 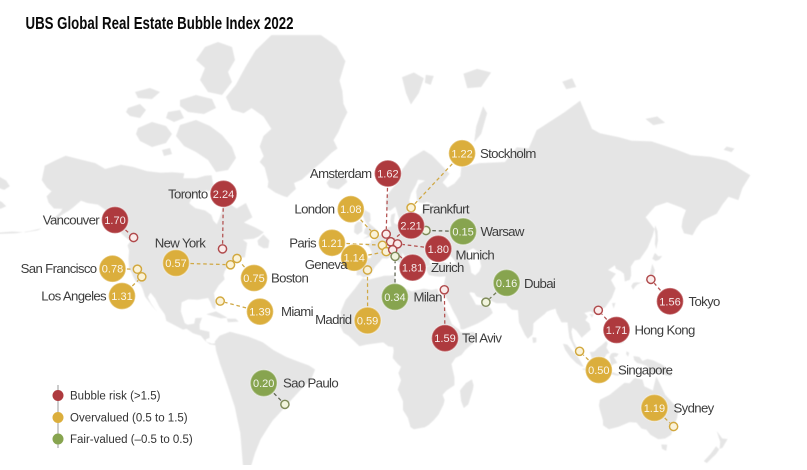 What do you see at coordinates (59, 268) in the screenshot?
I see `svg-text: San Francisco` at bounding box center [59, 268].